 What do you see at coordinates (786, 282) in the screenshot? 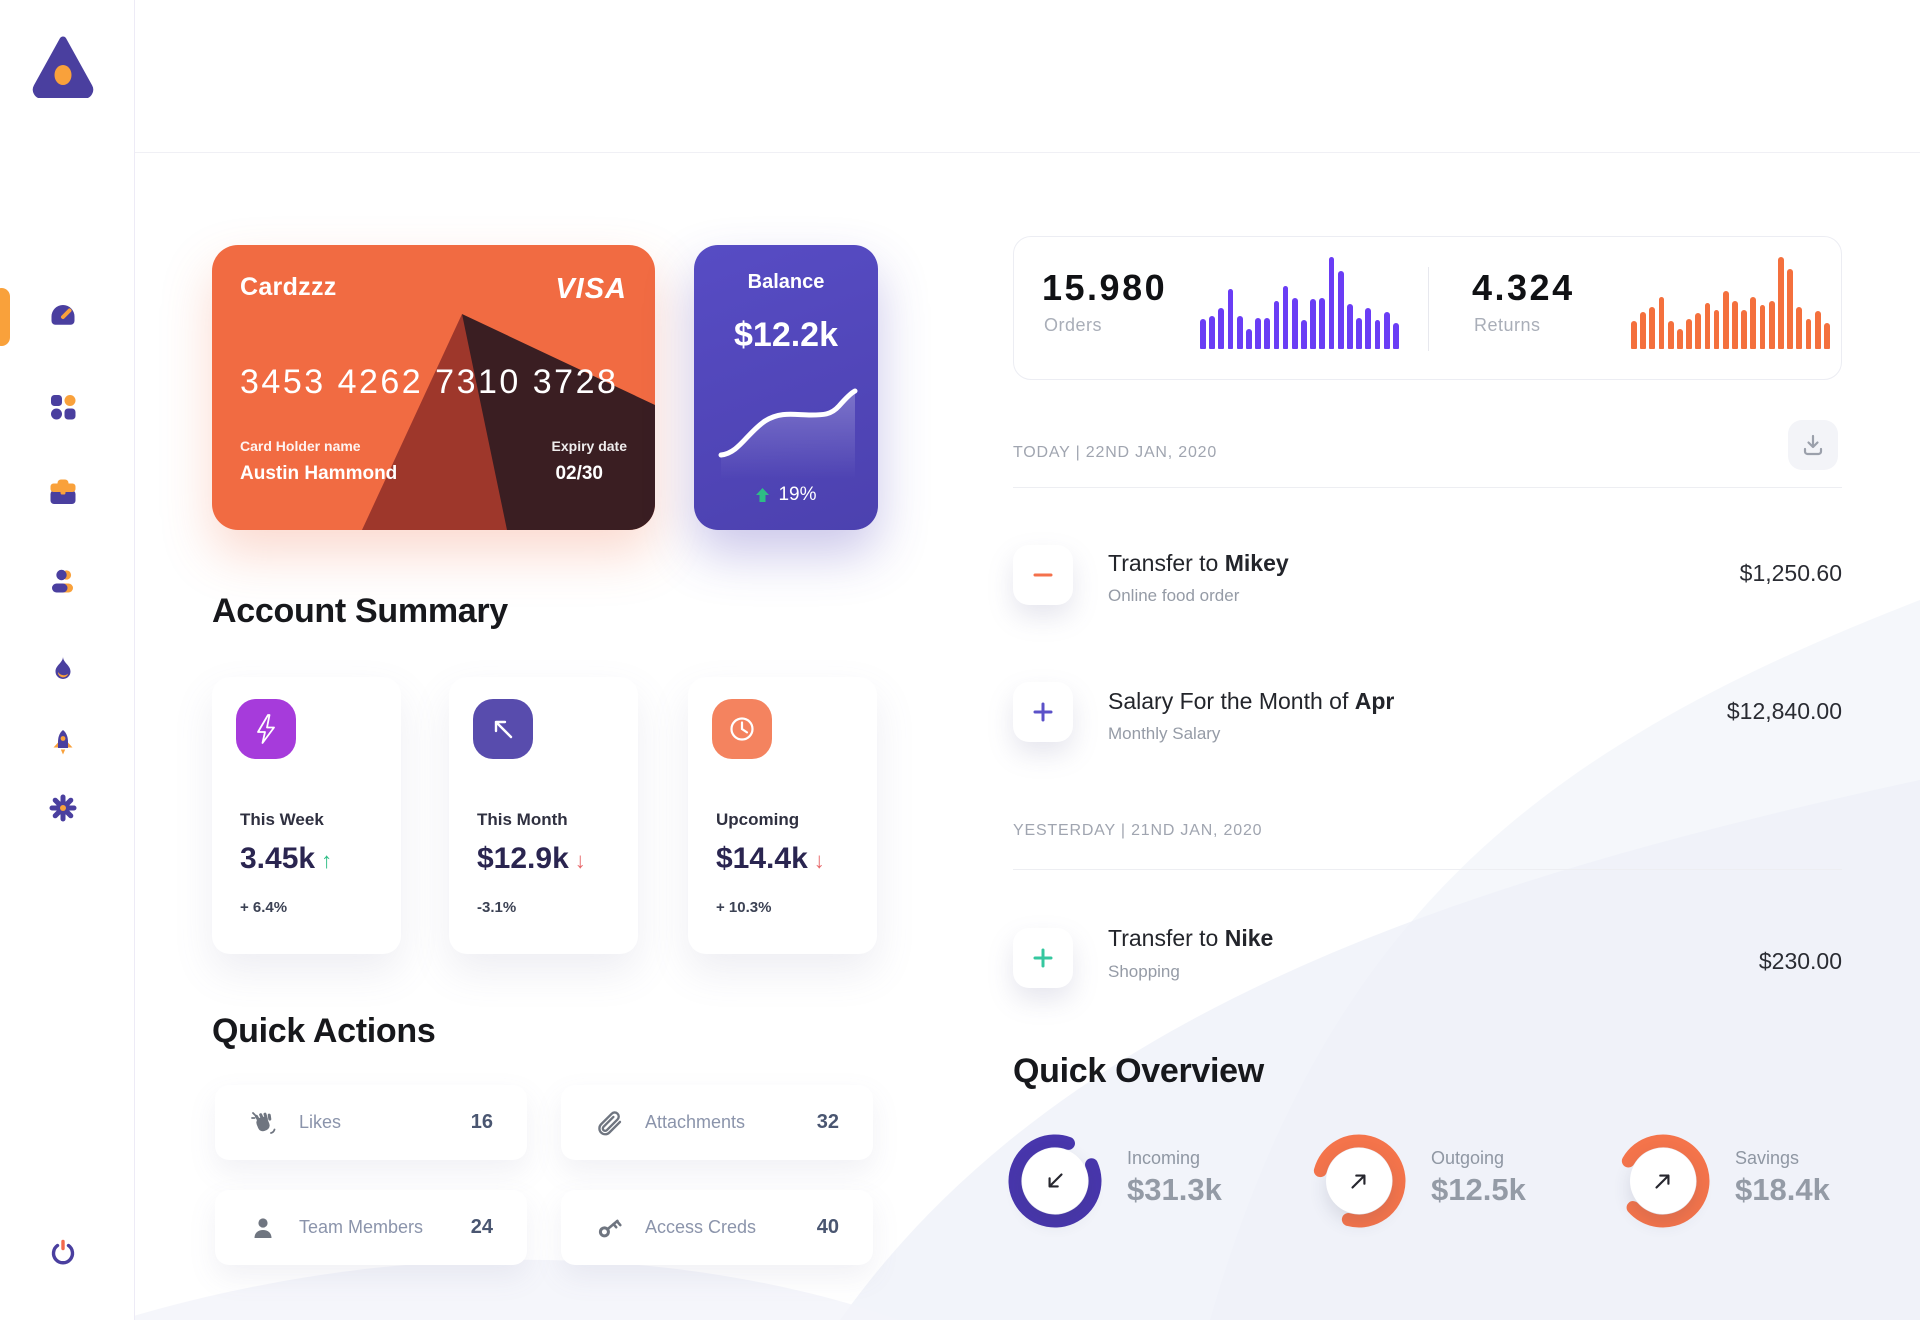
I see `balance-label: Balance` at bounding box center [786, 282].